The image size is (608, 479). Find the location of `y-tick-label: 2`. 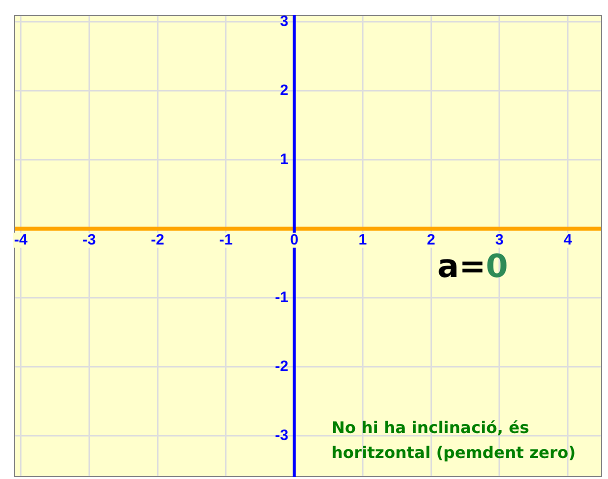

y-tick-label: 2 is located at coordinates (284, 90).